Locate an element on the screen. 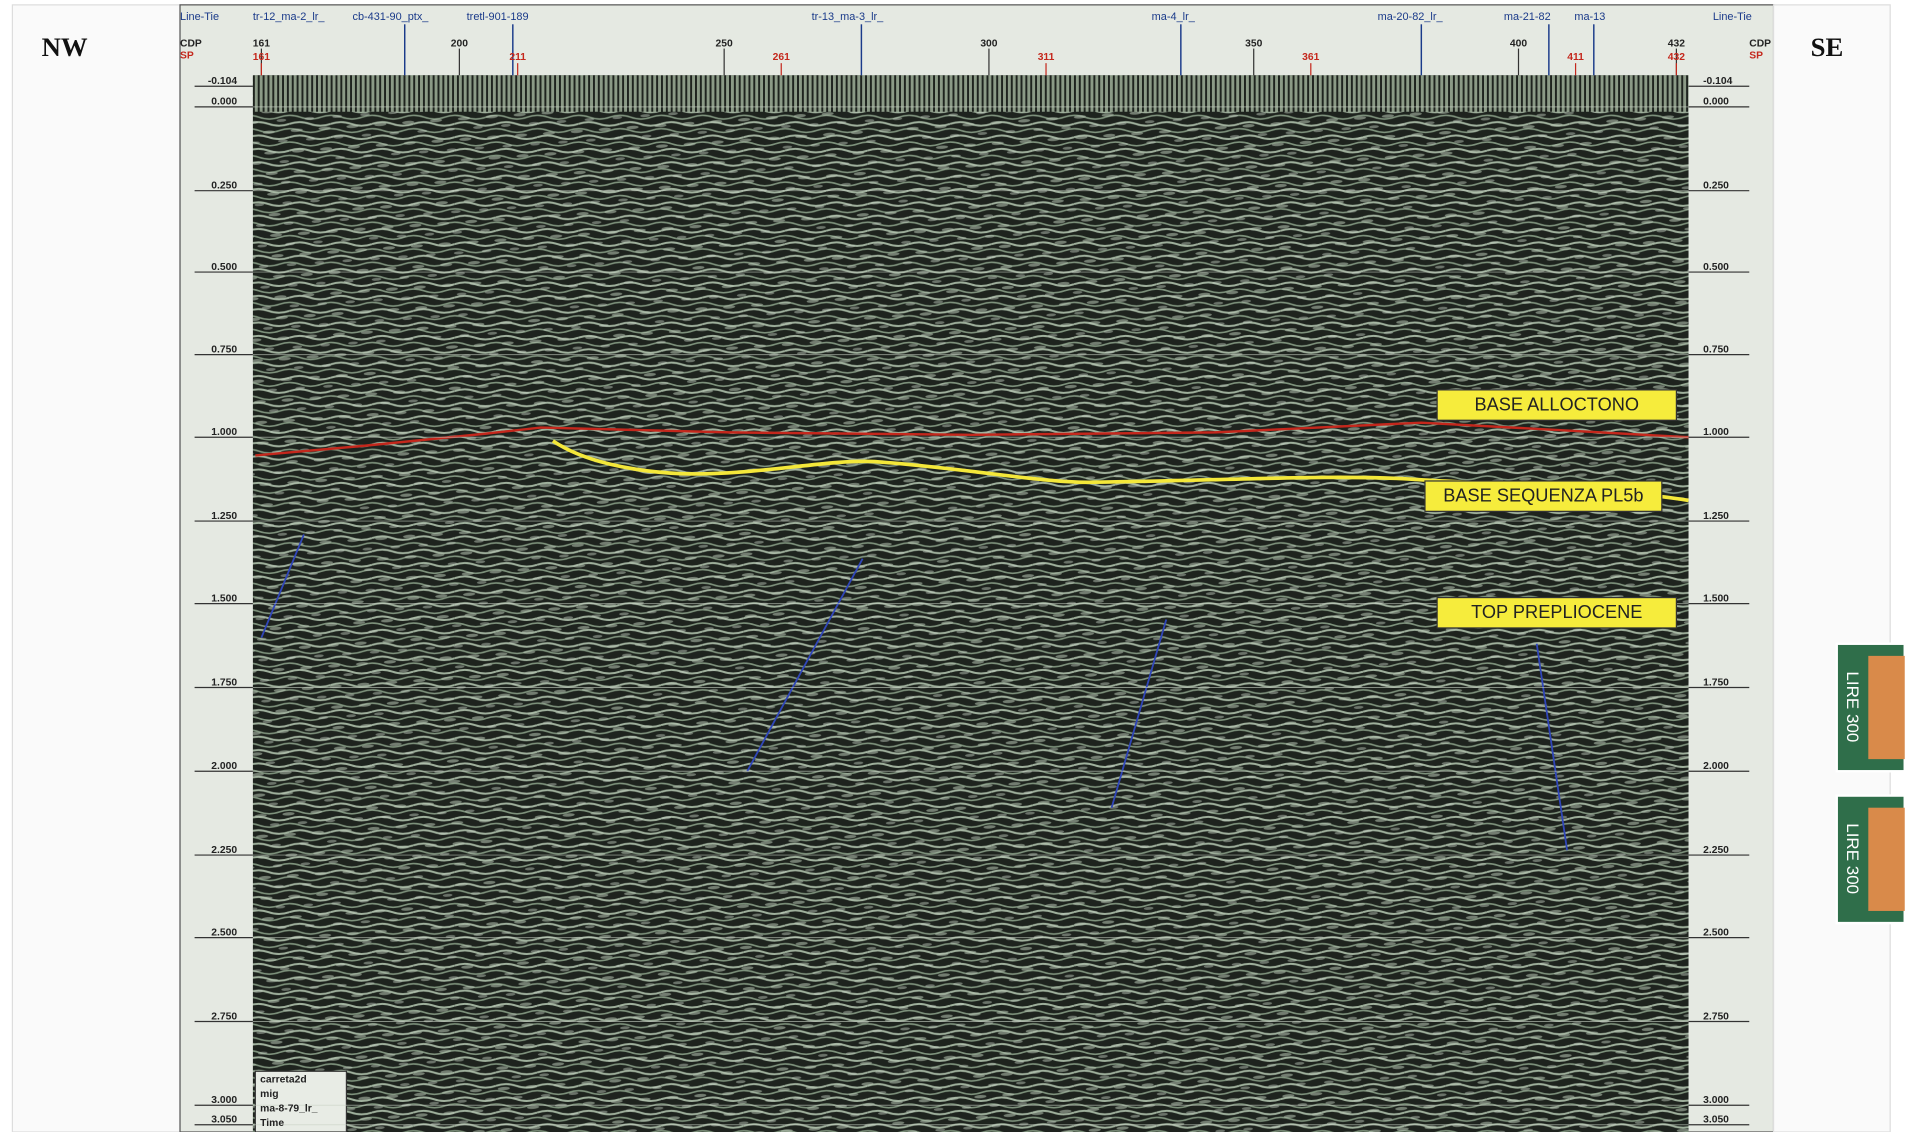 The width and height of the screenshot is (1905, 1132). info-box is located at coordinates (301, 1101).